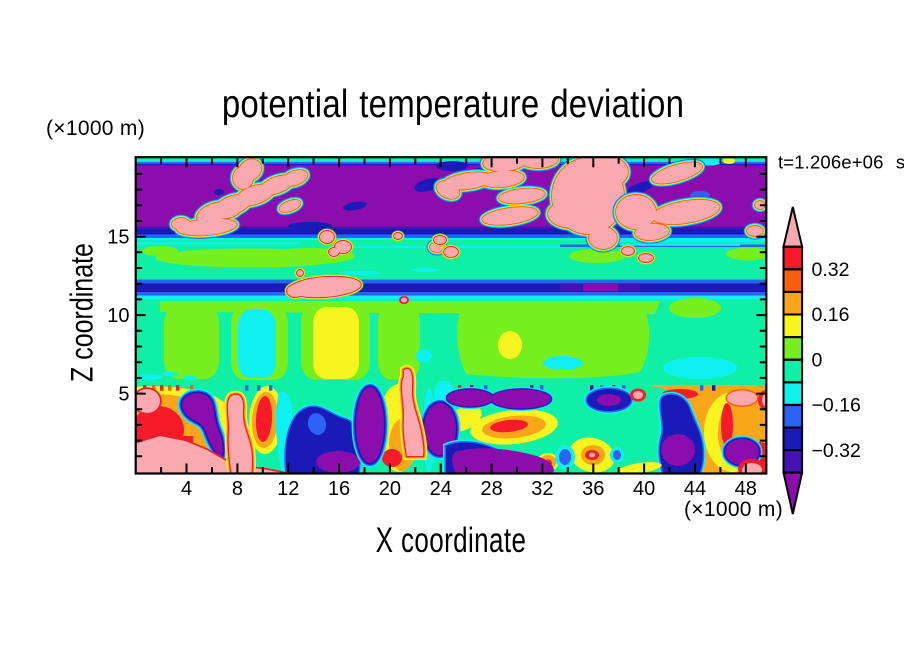  Describe the element at coordinates (390, 489) in the screenshot. I see `svg-text: 20` at that location.